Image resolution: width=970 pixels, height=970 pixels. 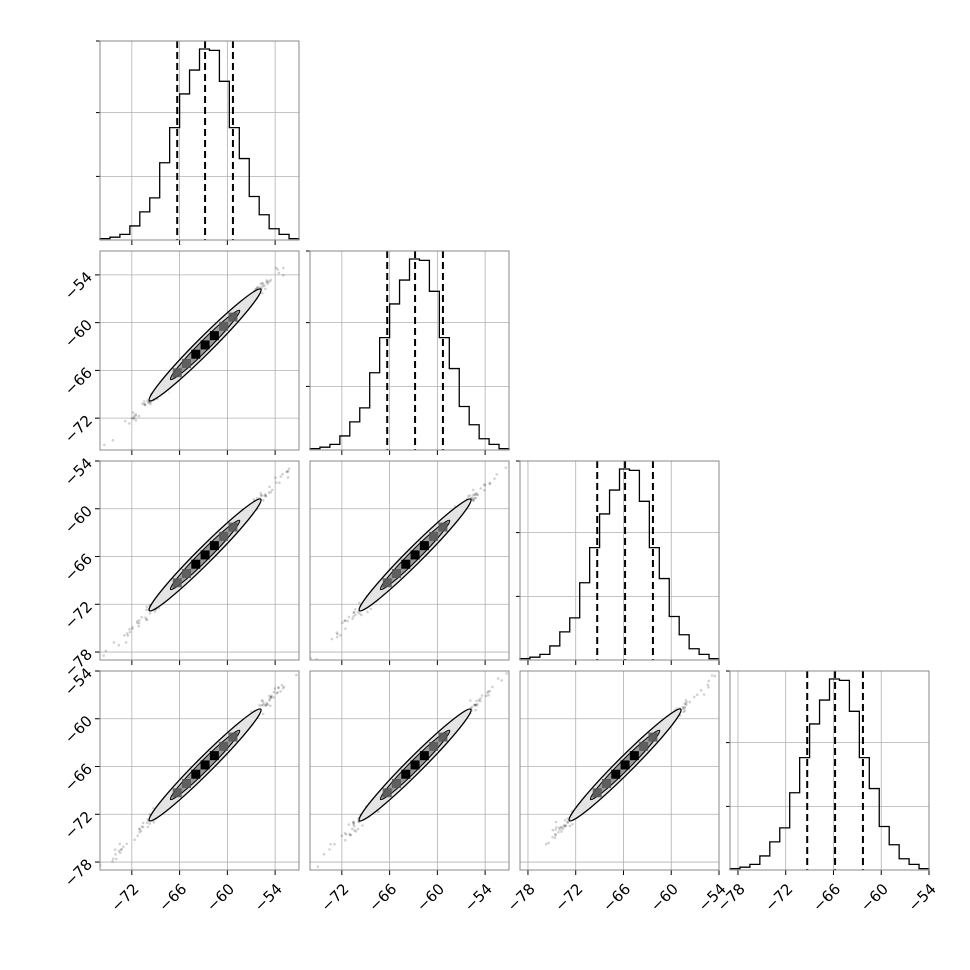 What do you see at coordinates (478, 897) in the screenshot?
I see `x-tick-label: −54` at bounding box center [478, 897].